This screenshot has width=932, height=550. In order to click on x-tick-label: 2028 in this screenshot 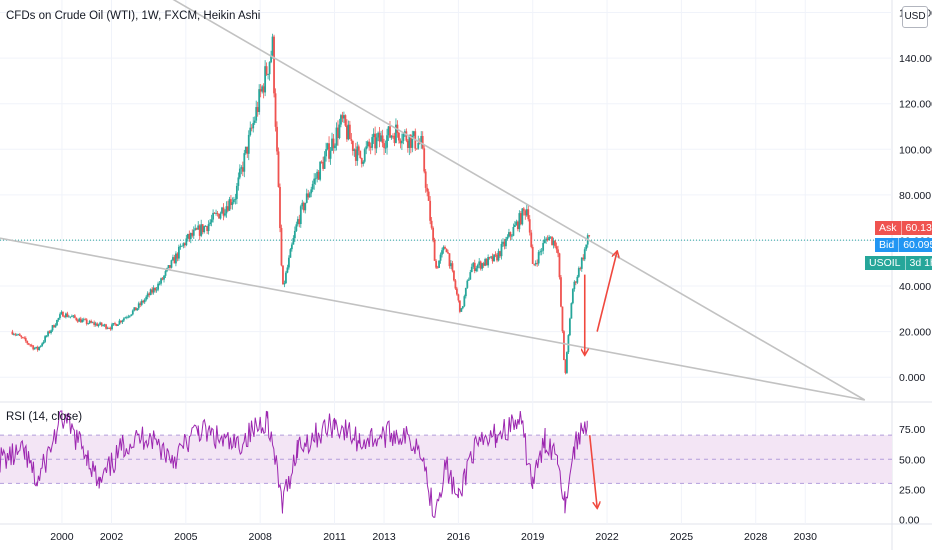, I will do `click(756, 537)`.